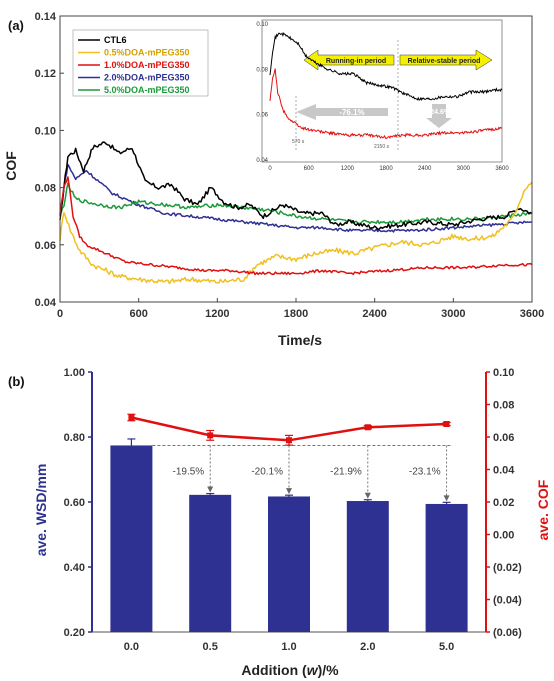 The width and height of the screenshot is (554, 681). Describe the element at coordinates (115, 40) in the screenshot. I see `legend-label-0: CTL6` at that location.